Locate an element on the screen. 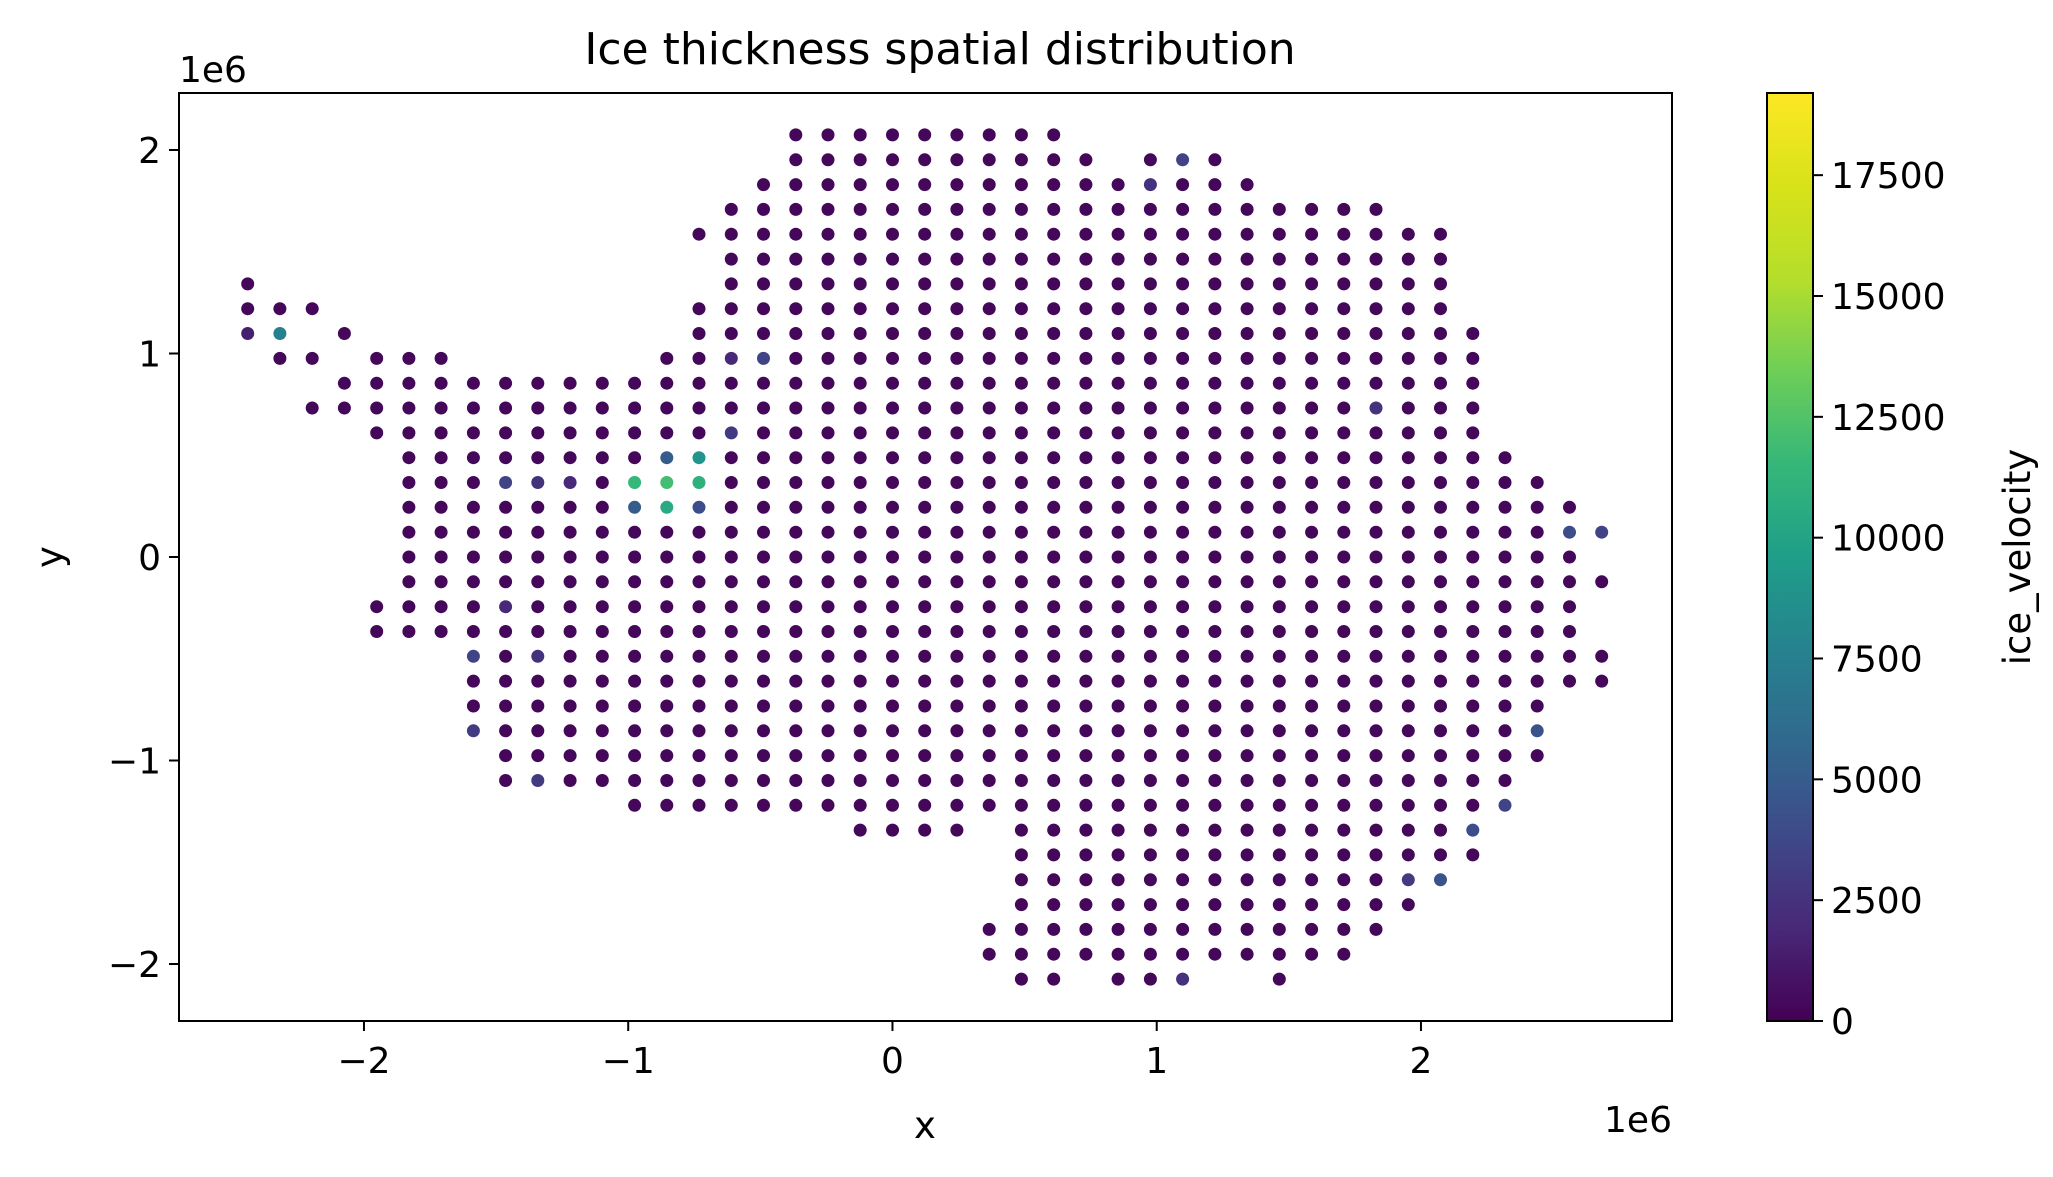 Image resolution: width=2053 pixels, height=1177 pixels. y-axis-label: y is located at coordinates (49, 557).